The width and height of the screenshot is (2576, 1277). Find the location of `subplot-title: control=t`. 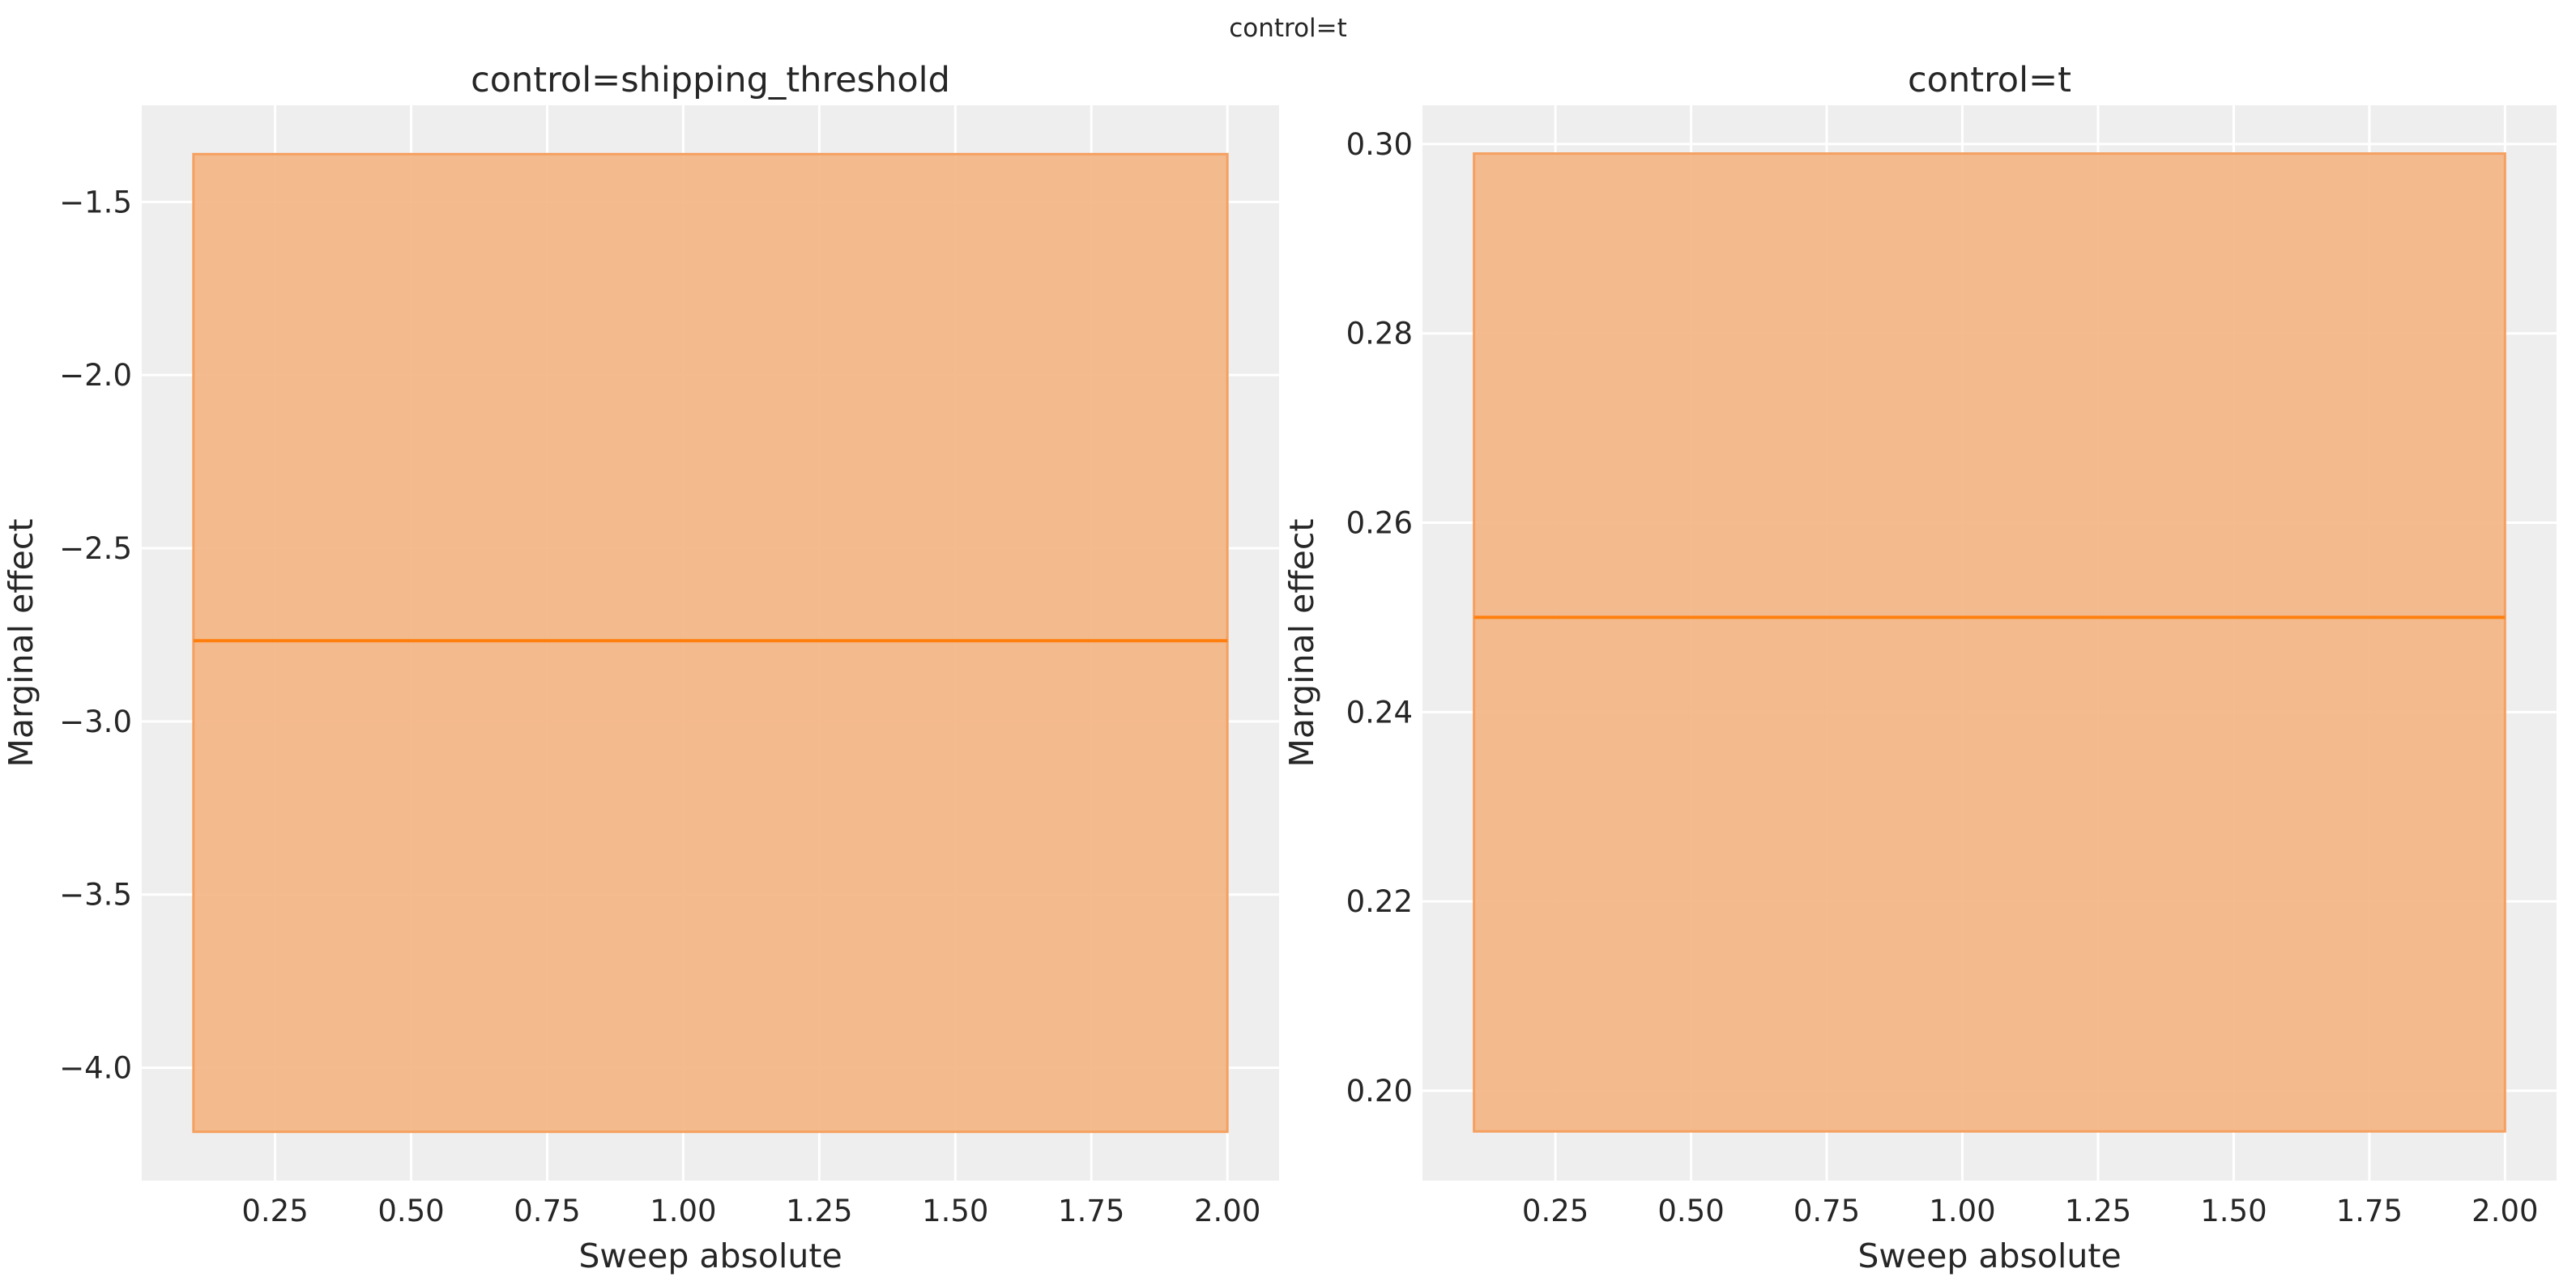

subplot-title: control=t is located at coordinates (1990, 80).